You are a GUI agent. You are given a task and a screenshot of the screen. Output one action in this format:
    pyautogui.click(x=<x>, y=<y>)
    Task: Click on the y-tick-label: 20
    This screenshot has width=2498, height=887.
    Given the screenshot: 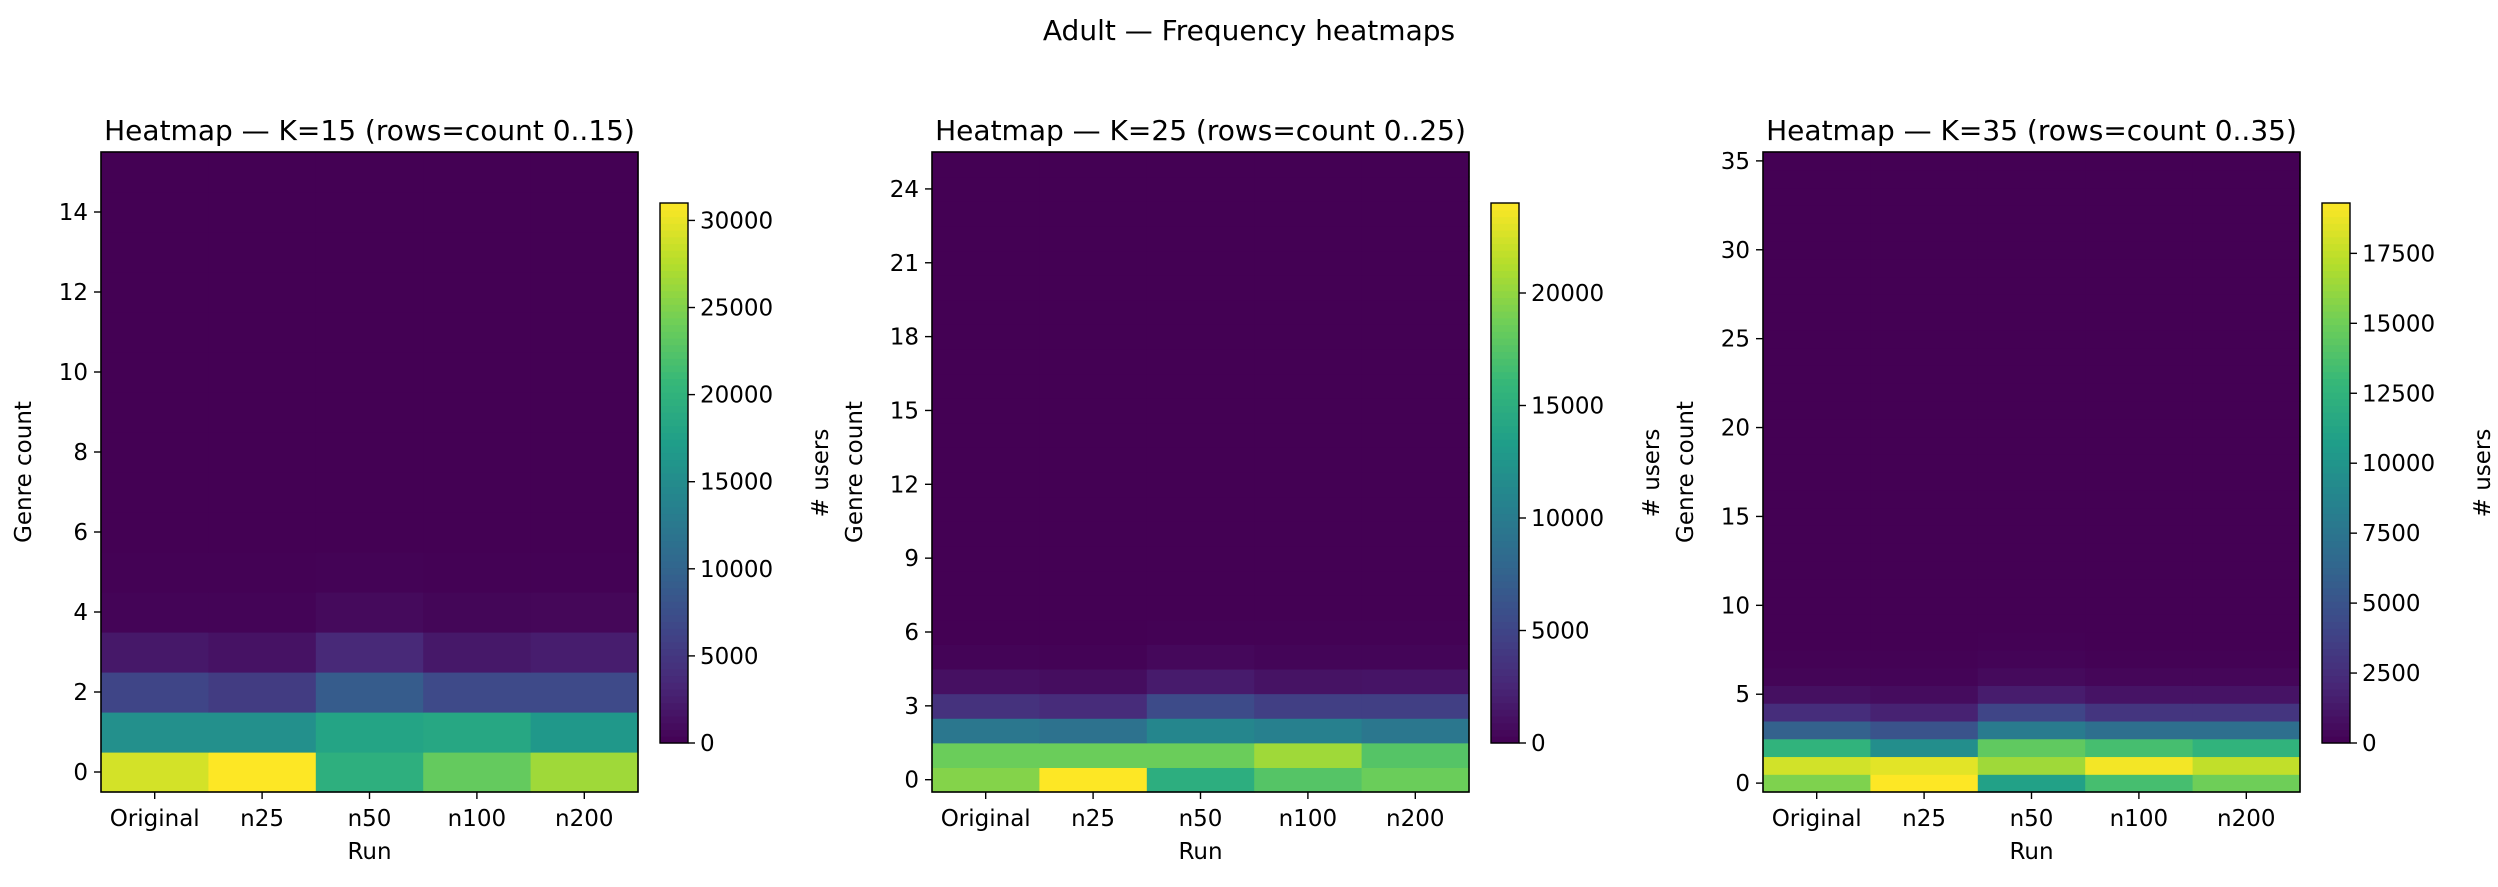 What is the action you would take?
    pyautogui.click(x=1735, y=429)
    